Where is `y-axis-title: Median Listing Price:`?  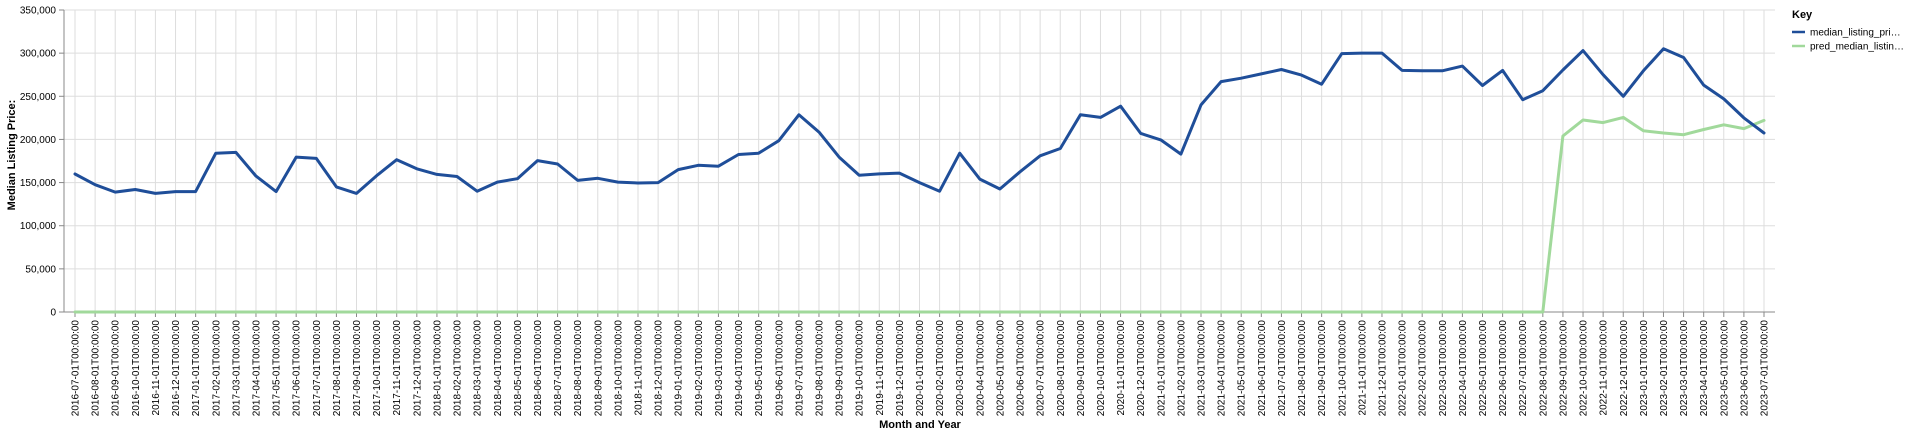 y-axis-title: Median Listing Price: is located at coordinates (12, 155).